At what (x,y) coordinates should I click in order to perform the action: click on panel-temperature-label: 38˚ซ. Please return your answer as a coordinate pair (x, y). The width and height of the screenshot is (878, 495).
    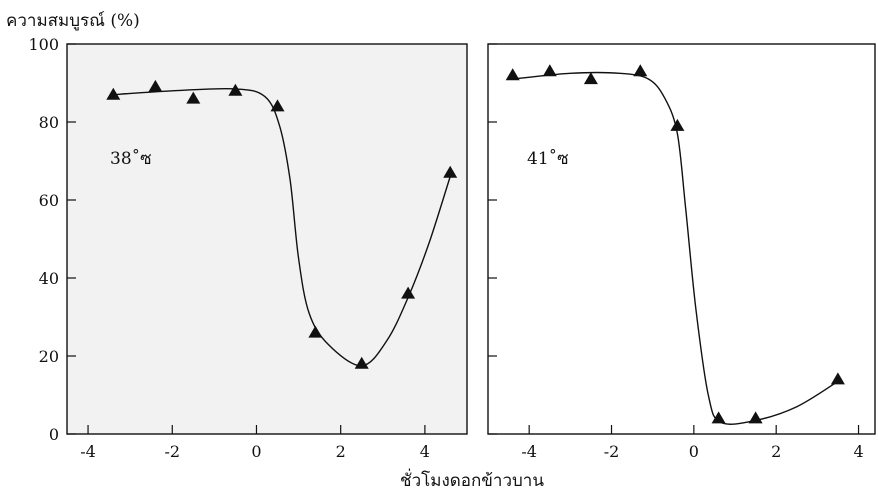
    Looking at the image, I should click on (131, 159).